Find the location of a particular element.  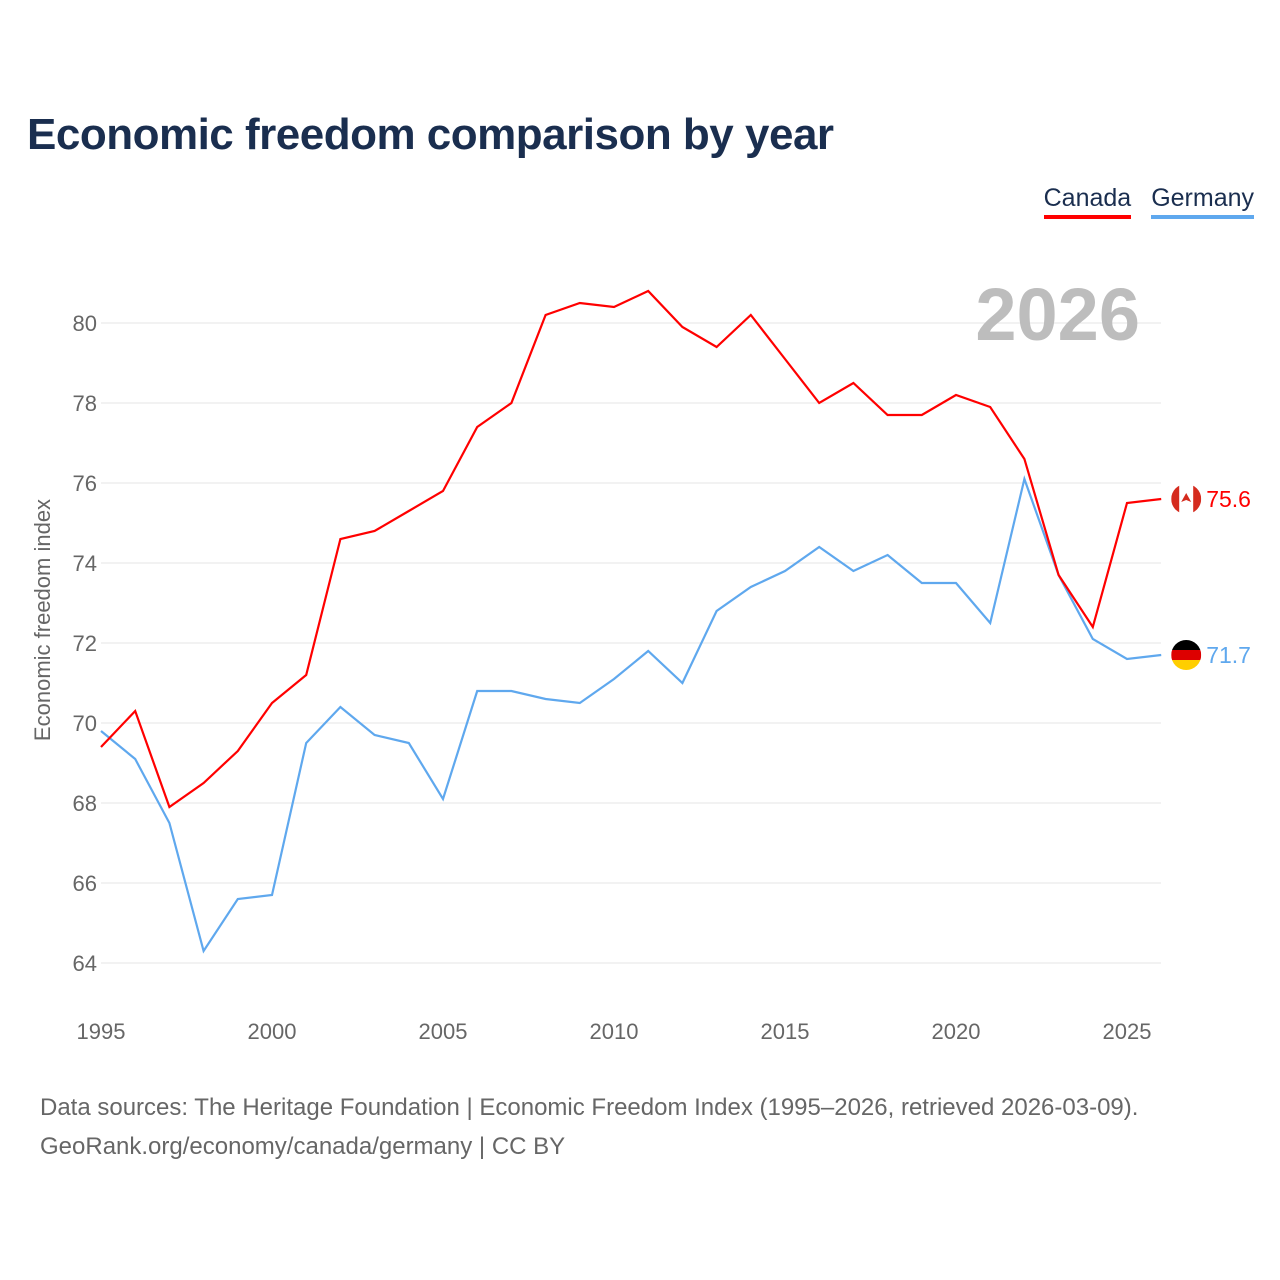

y-tick-label: 80 is located at coordinates (85, 323).